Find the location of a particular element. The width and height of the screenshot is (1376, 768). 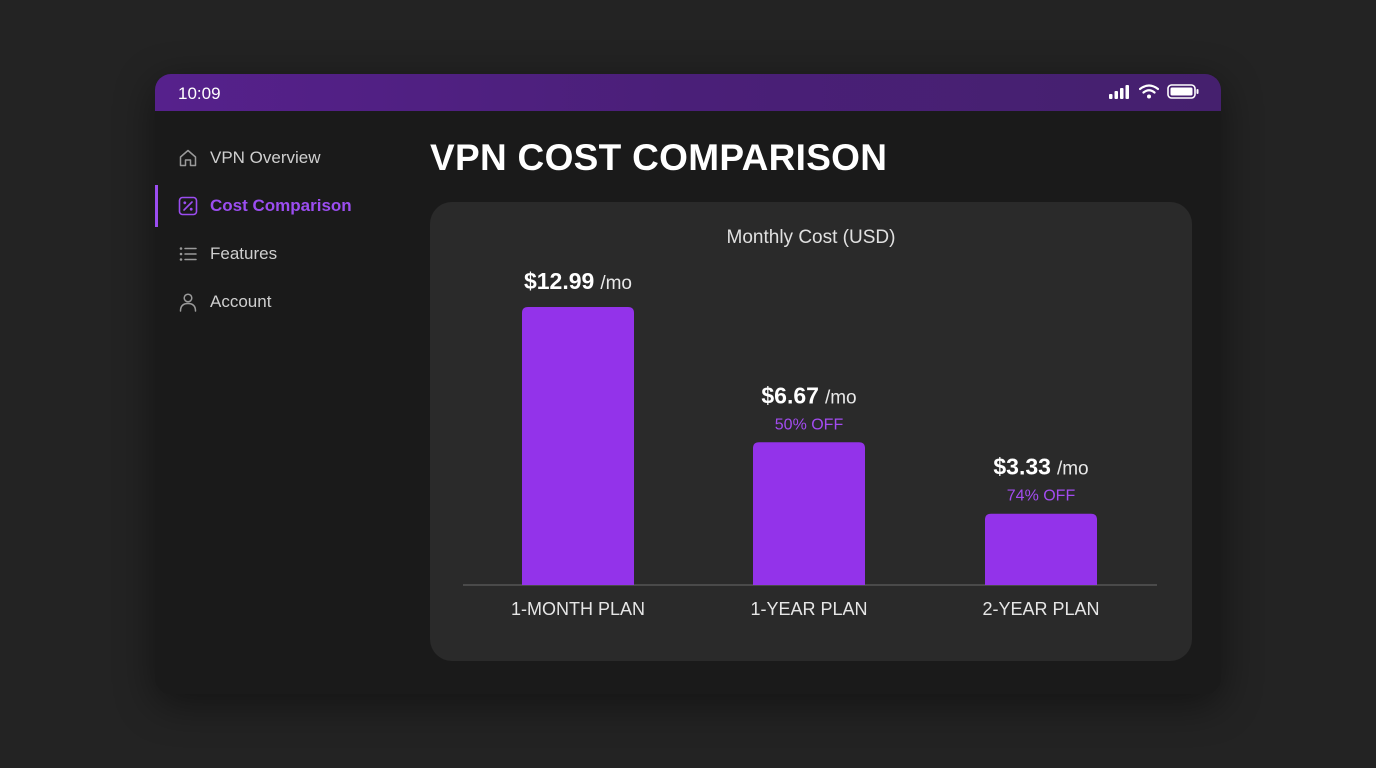

chart-discount-label: 74% OFF is located at coordinates (1041, 496).